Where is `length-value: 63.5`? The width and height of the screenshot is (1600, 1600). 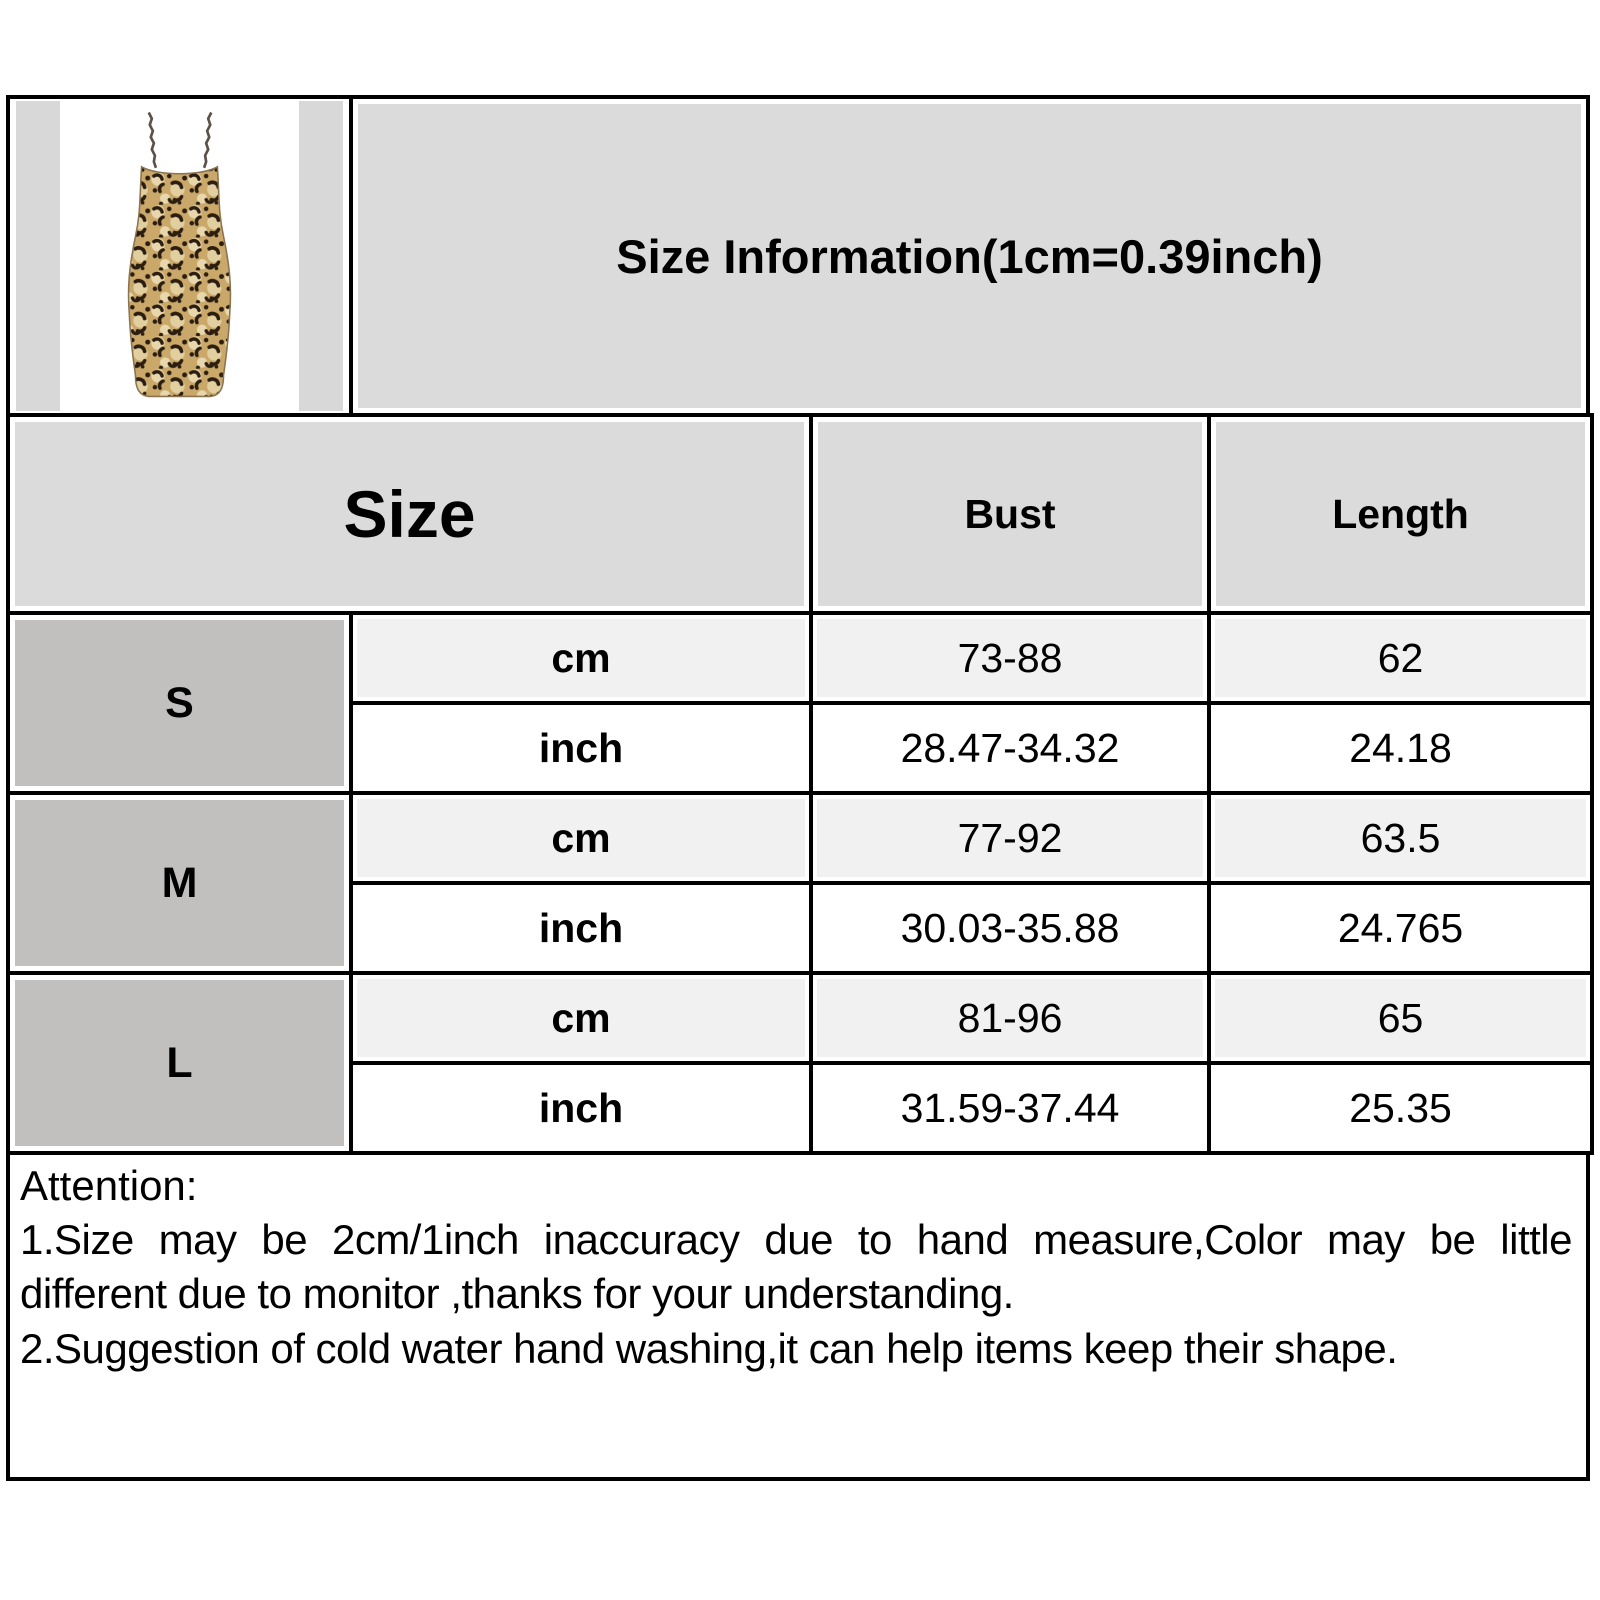
length-value: 63.5 is located at coordinates (1401, 838).